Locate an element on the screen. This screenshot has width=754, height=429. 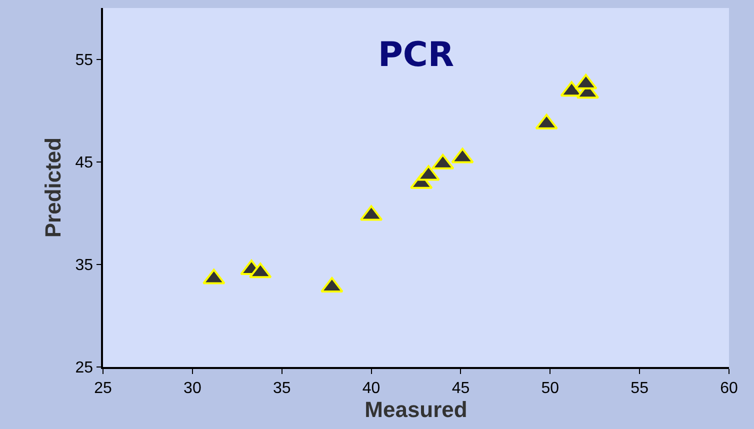
x-tick-label: 60 is located at coordinates (729, 388).